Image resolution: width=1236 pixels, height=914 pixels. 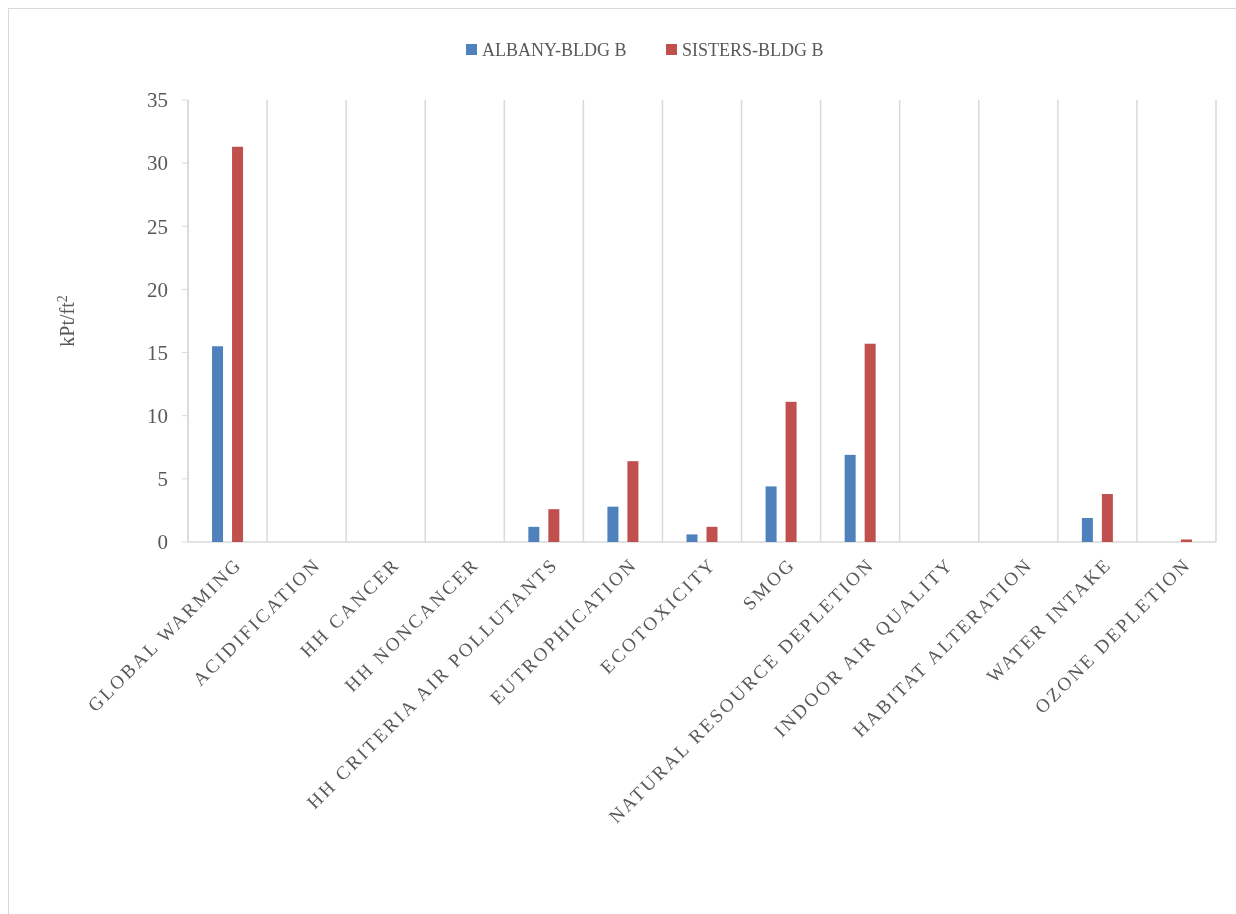 I want to click on y-tick-label: 25, so click(x=157, y=226).